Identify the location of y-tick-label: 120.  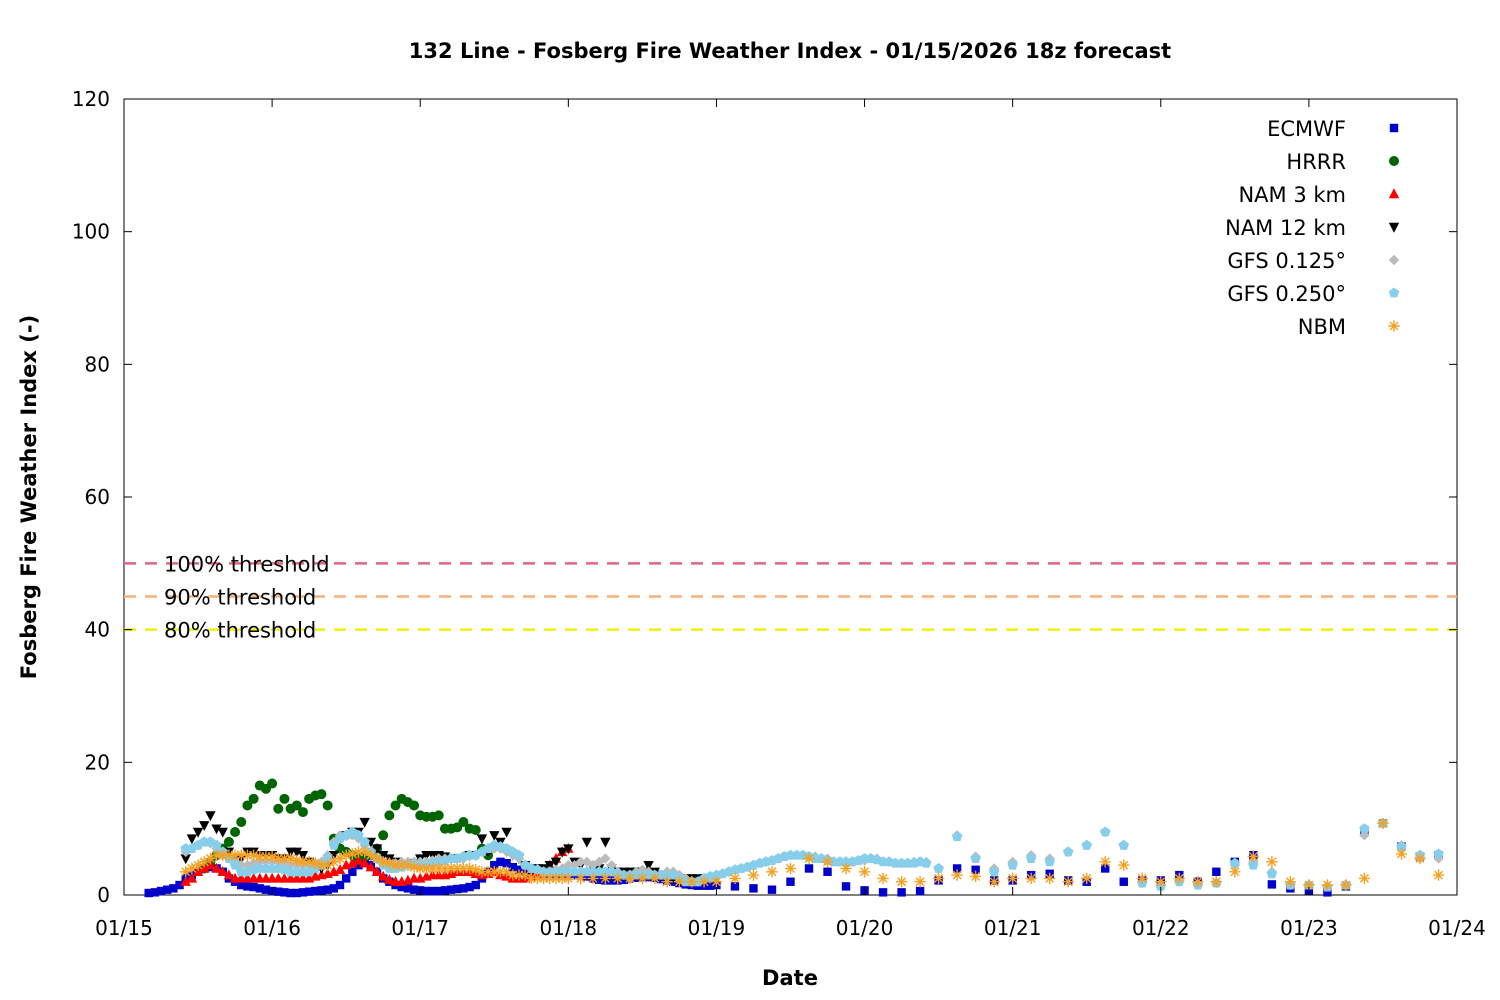
(91, 99).